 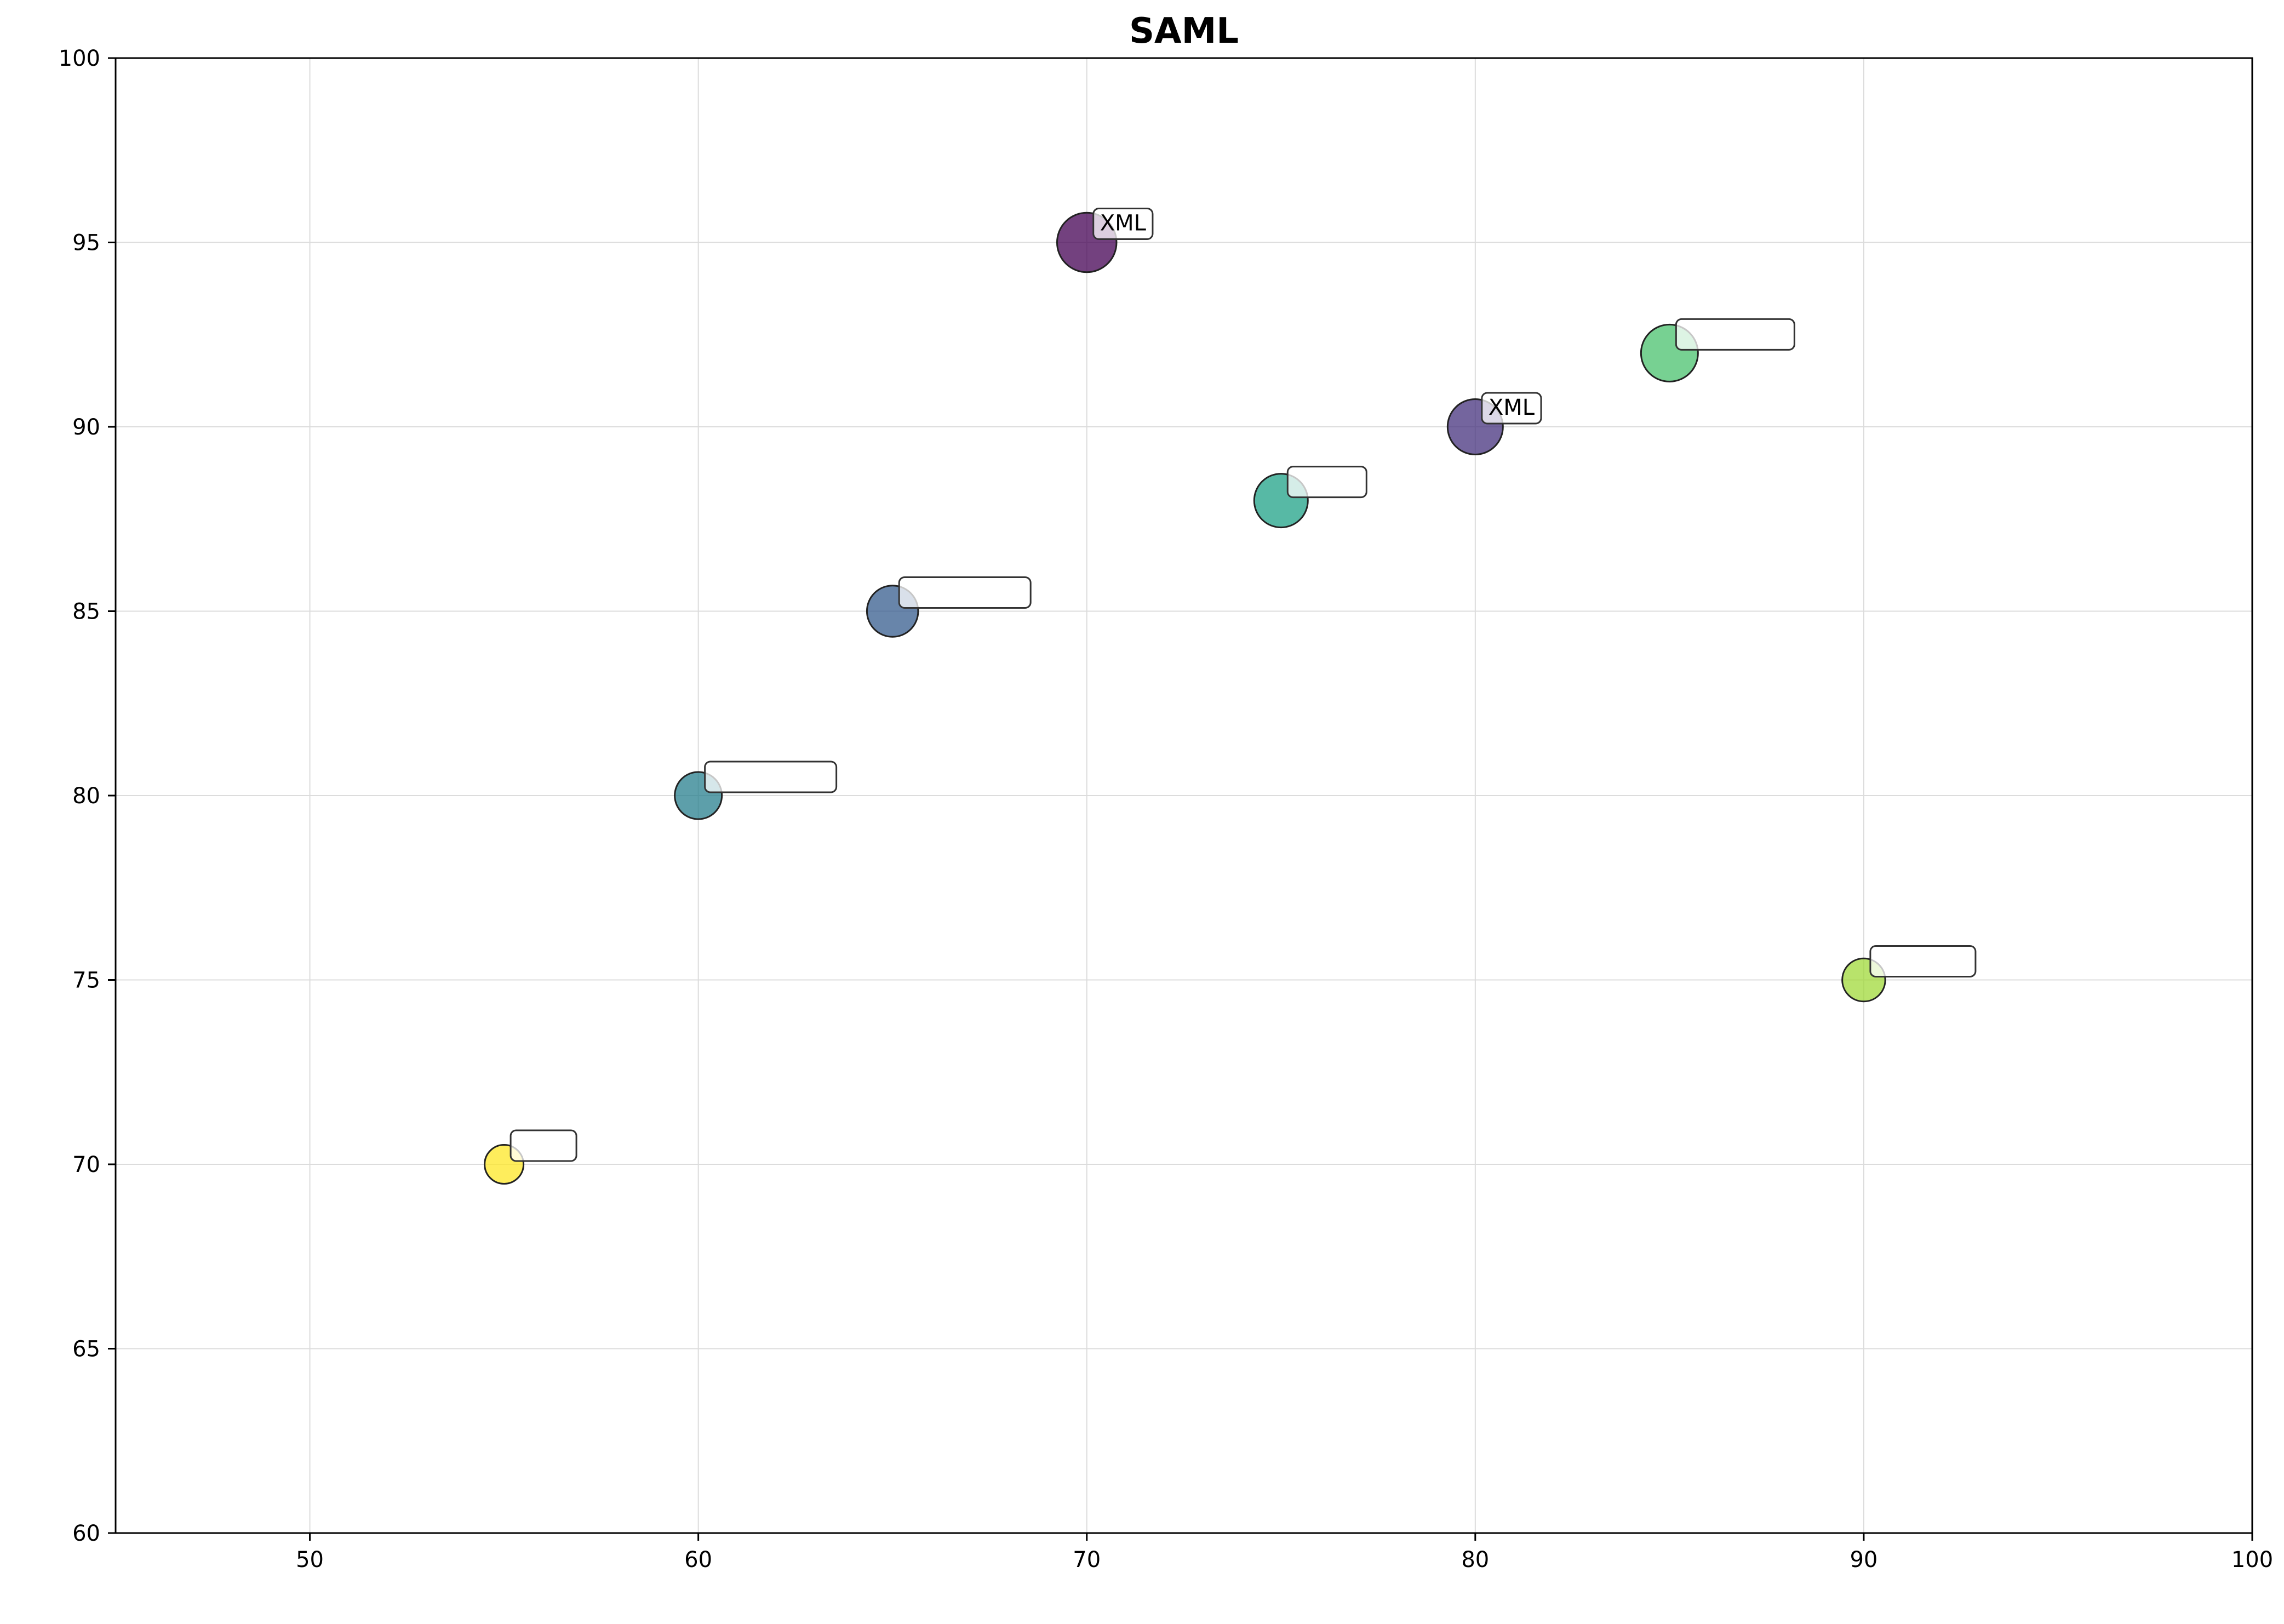 What do you see at coordinates (86, 1164) in the screenshot?
I see `y-tick-label: 70` at bounding box center [86, 1164].